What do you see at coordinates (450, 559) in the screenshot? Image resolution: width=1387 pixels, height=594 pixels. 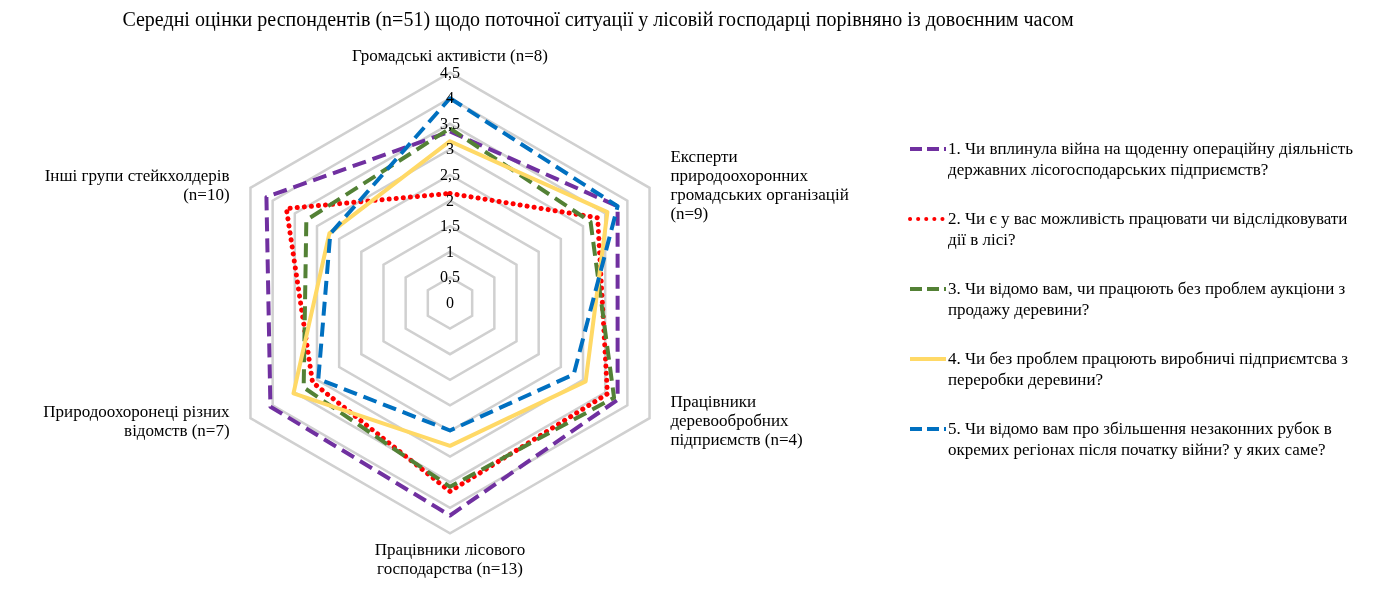 I see `spoke-label: Працівники лісового господарства (n=13)` at bounding box center [450, 559].